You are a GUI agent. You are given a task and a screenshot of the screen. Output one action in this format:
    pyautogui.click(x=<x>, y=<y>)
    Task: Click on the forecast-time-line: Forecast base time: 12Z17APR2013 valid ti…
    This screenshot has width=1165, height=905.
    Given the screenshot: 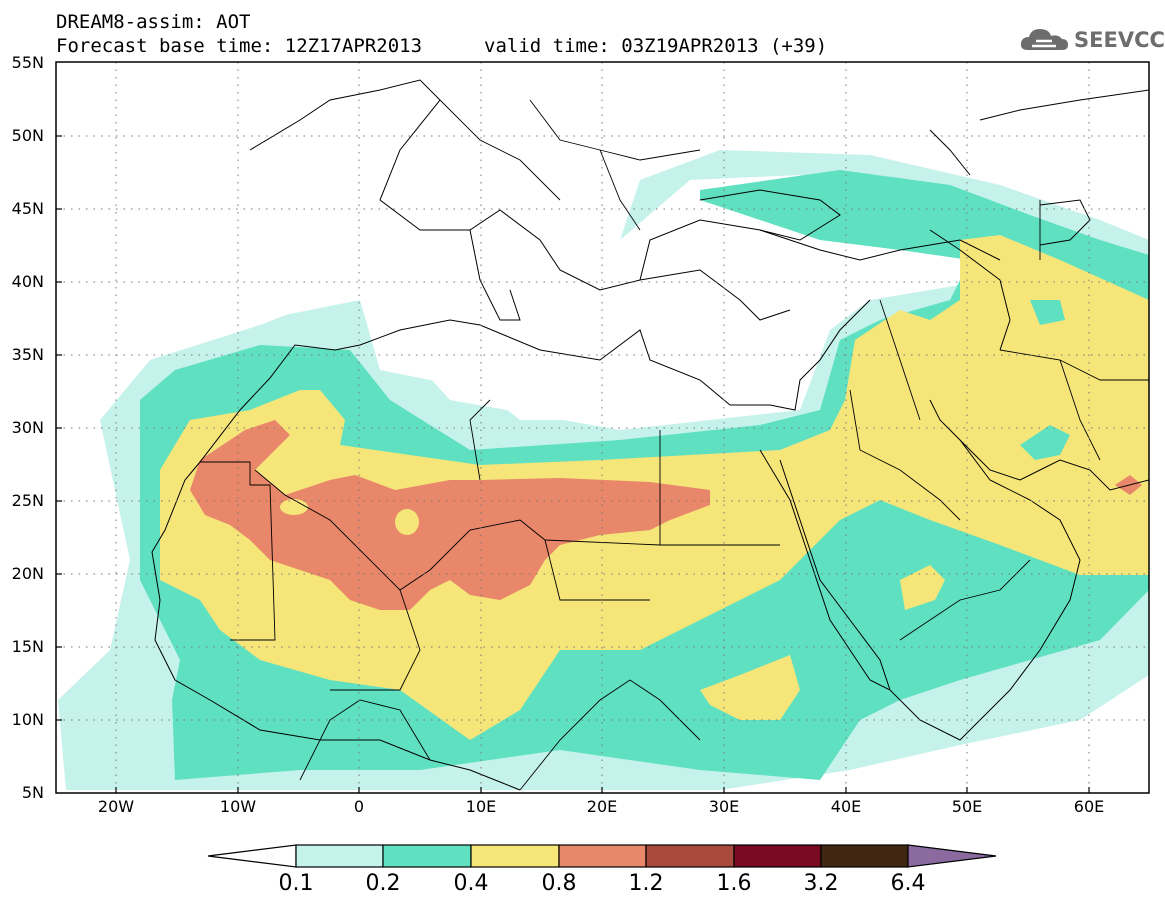 What is the action you would take?
    pyautogui.click(x=441, y=46)
    